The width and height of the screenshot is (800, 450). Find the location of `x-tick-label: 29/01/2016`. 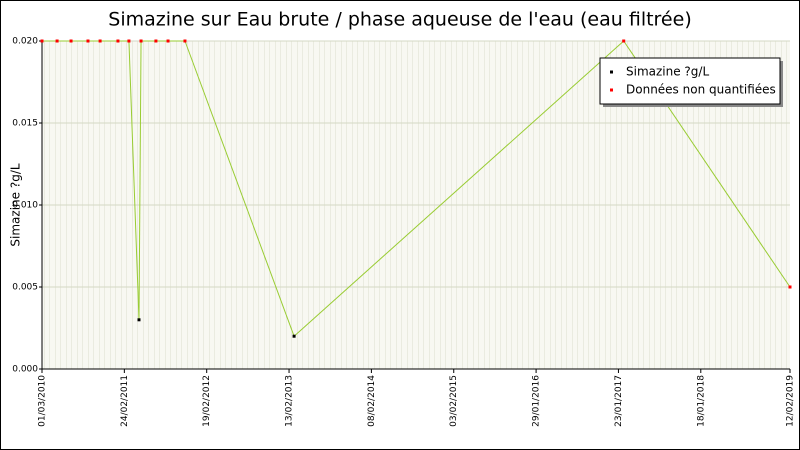

x-tick-label: 29/01/2016 is located at coordinates (537, 401).